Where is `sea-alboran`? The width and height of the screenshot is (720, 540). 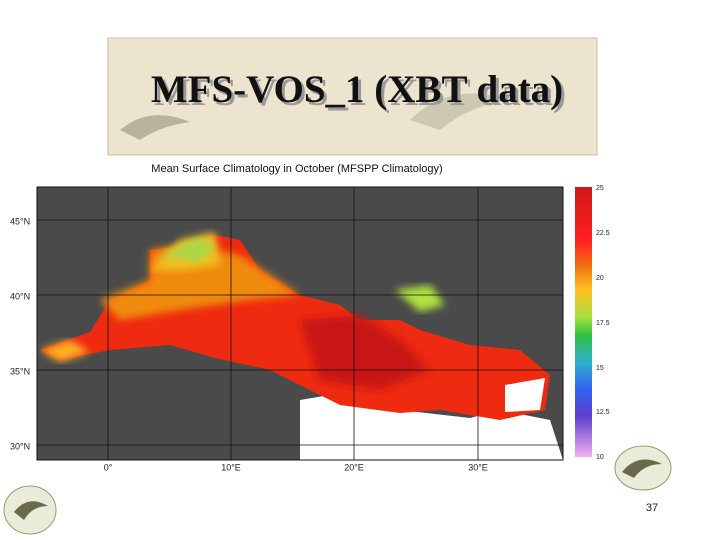 sea-alboran is located at coordinates (65, 351).